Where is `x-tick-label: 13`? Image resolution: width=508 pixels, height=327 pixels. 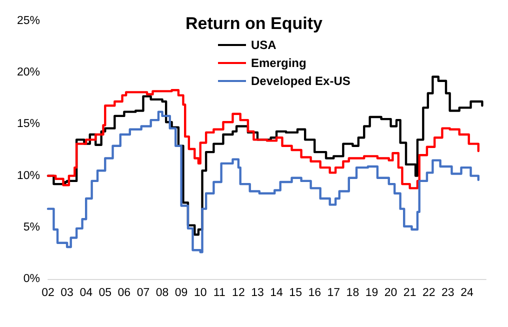 x-tick-label: 13 is located at coordinates (257, 293).